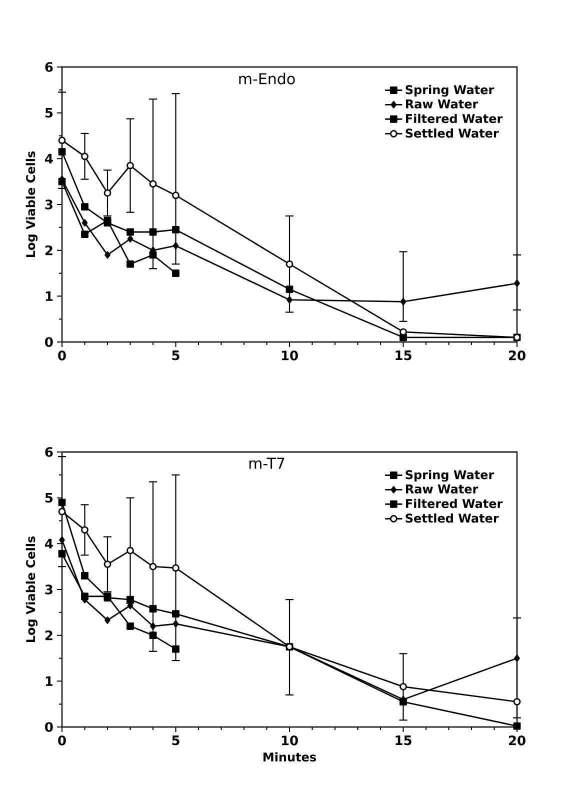 This screenshot has height=799, width=574. I want to click on x-axis-title: Minutes, so click(290, 757).